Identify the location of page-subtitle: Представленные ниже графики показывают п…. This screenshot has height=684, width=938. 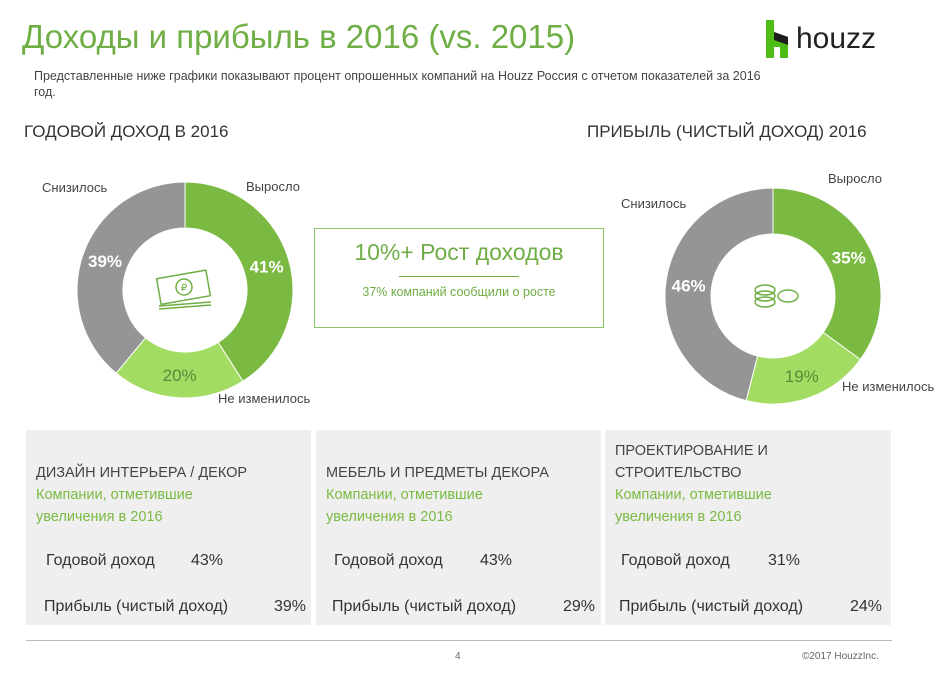
(397, 84).